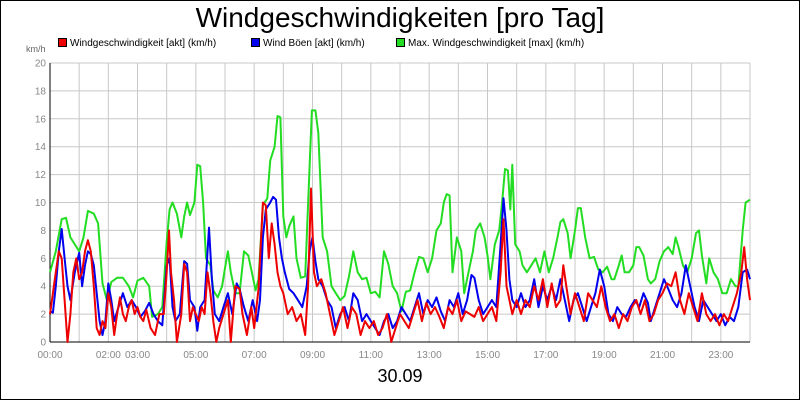 This screenshot has height=400, width=800. I want to click on legend-swatch-max, so click(400, 42).